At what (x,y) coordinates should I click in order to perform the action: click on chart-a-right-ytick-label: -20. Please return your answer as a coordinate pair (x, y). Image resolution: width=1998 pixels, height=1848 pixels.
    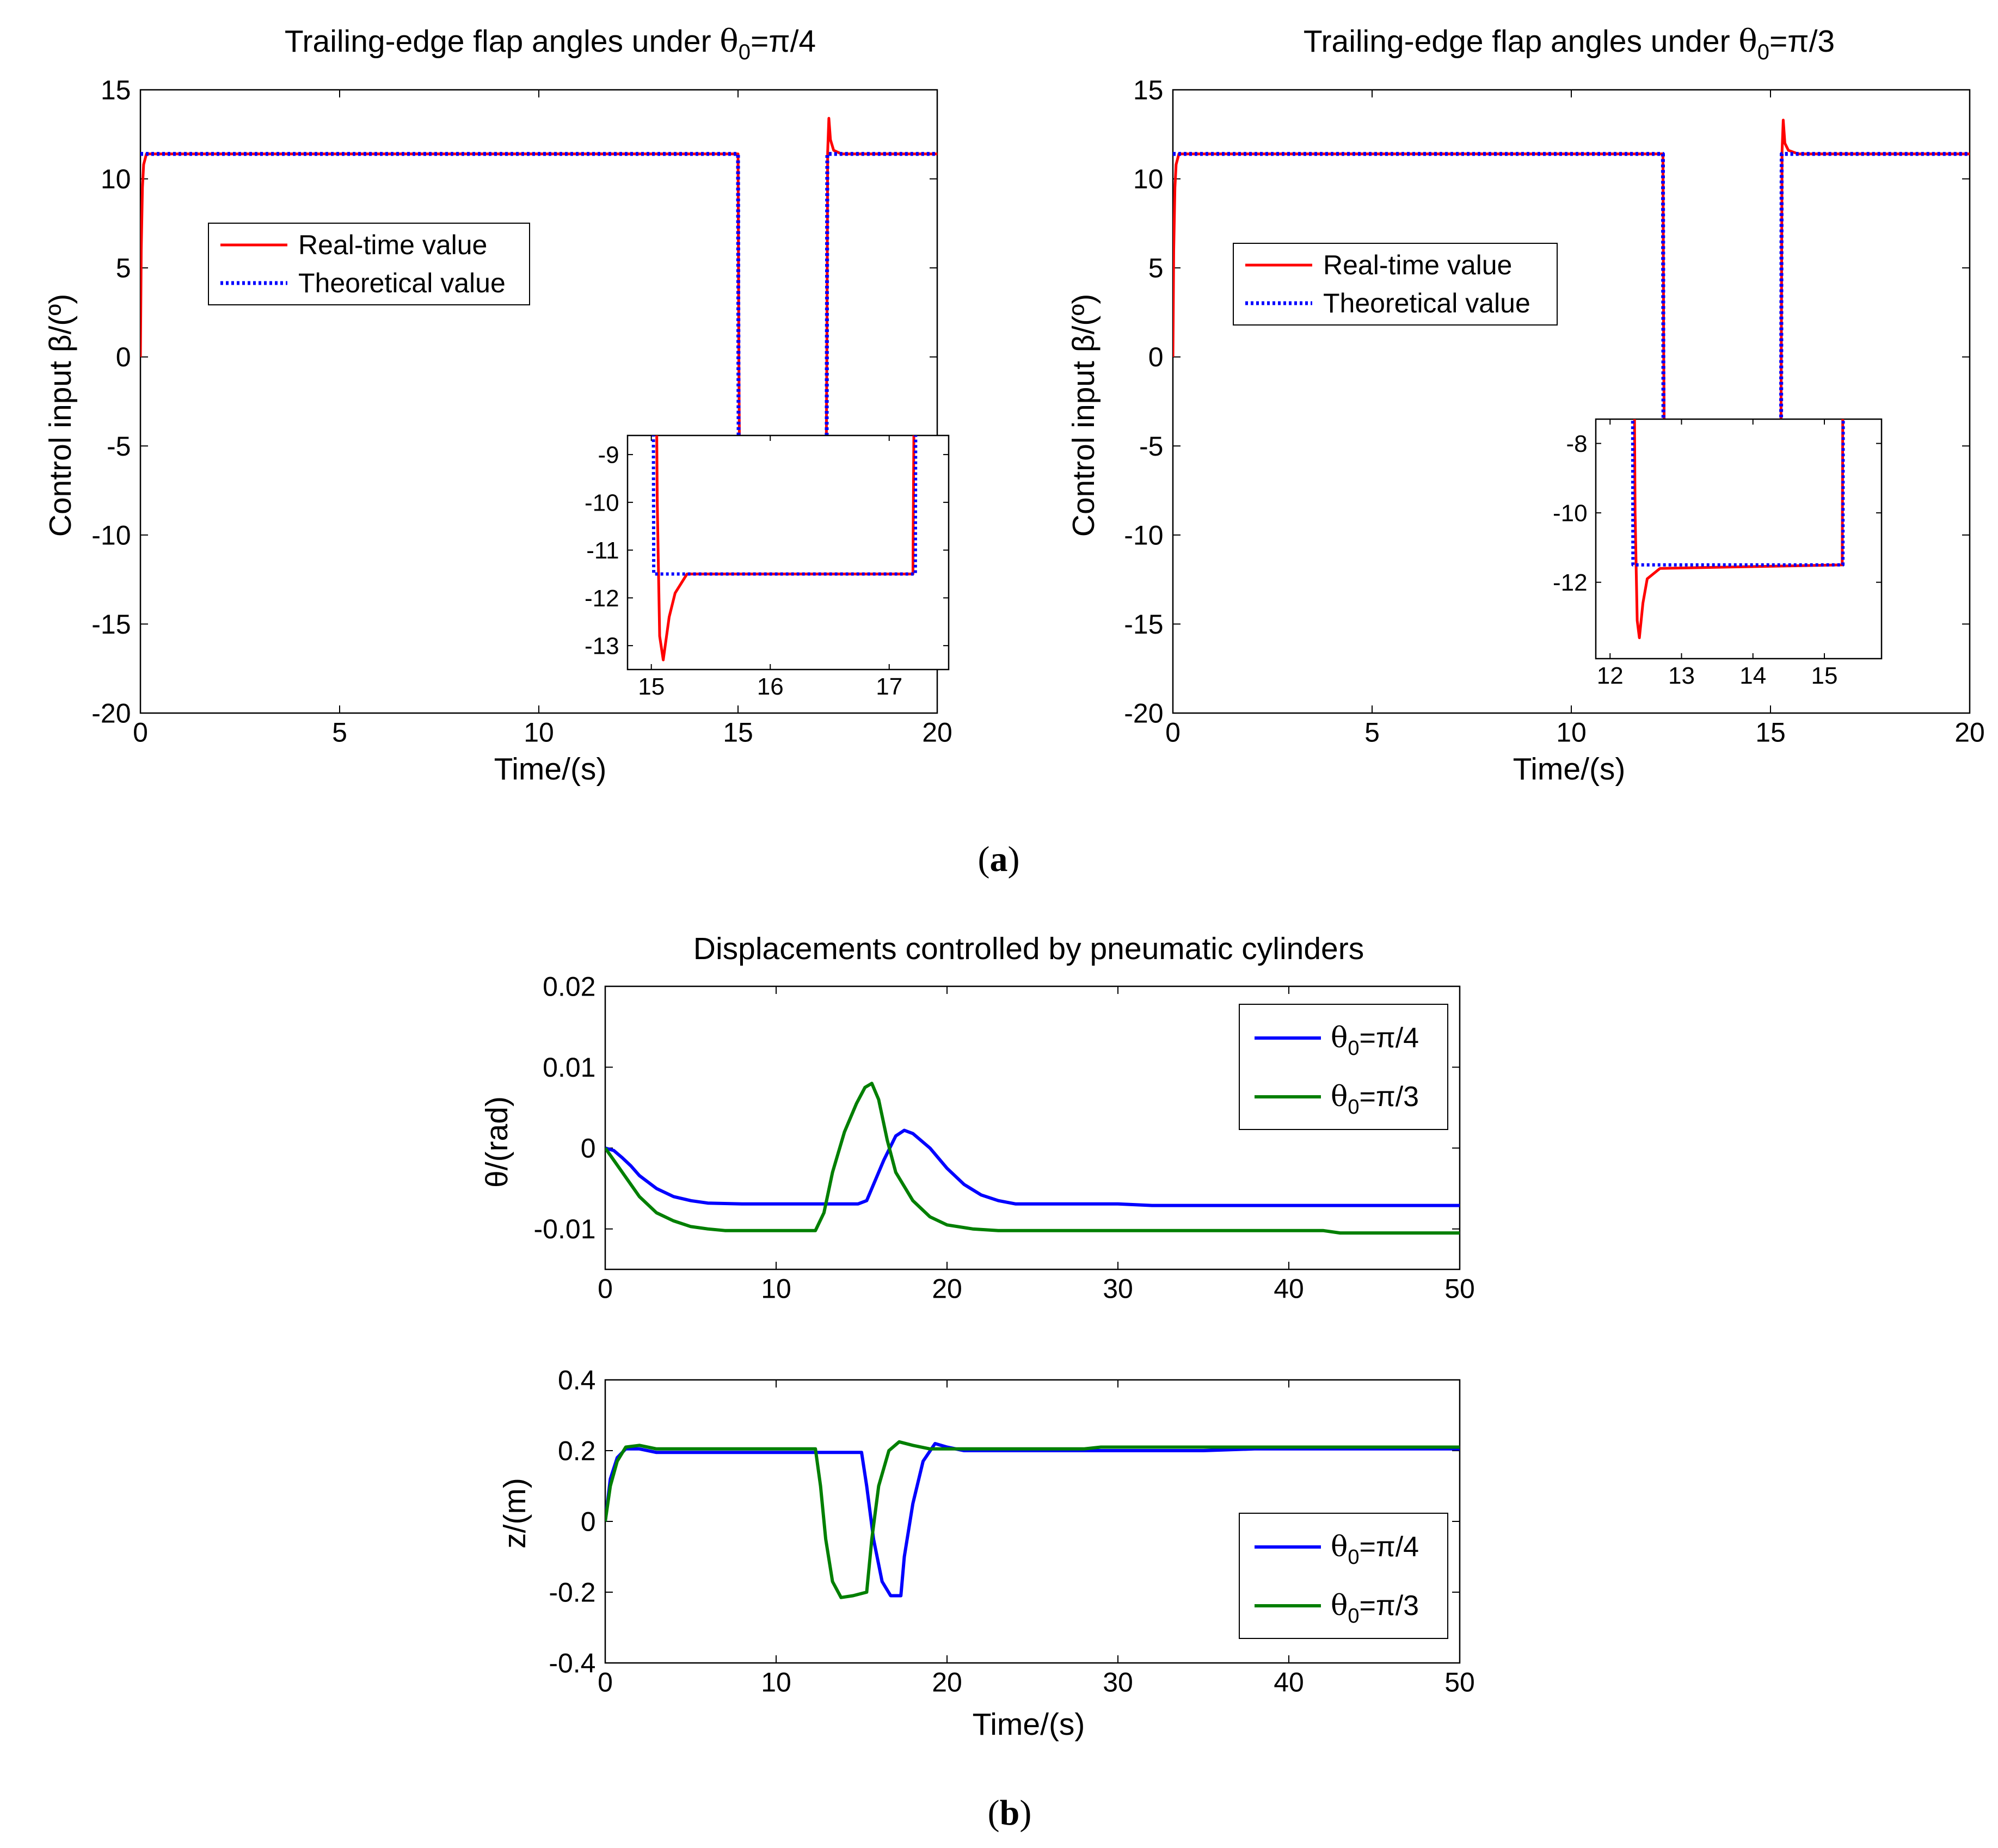
    Looking at the image, I should click on (1143, 713).